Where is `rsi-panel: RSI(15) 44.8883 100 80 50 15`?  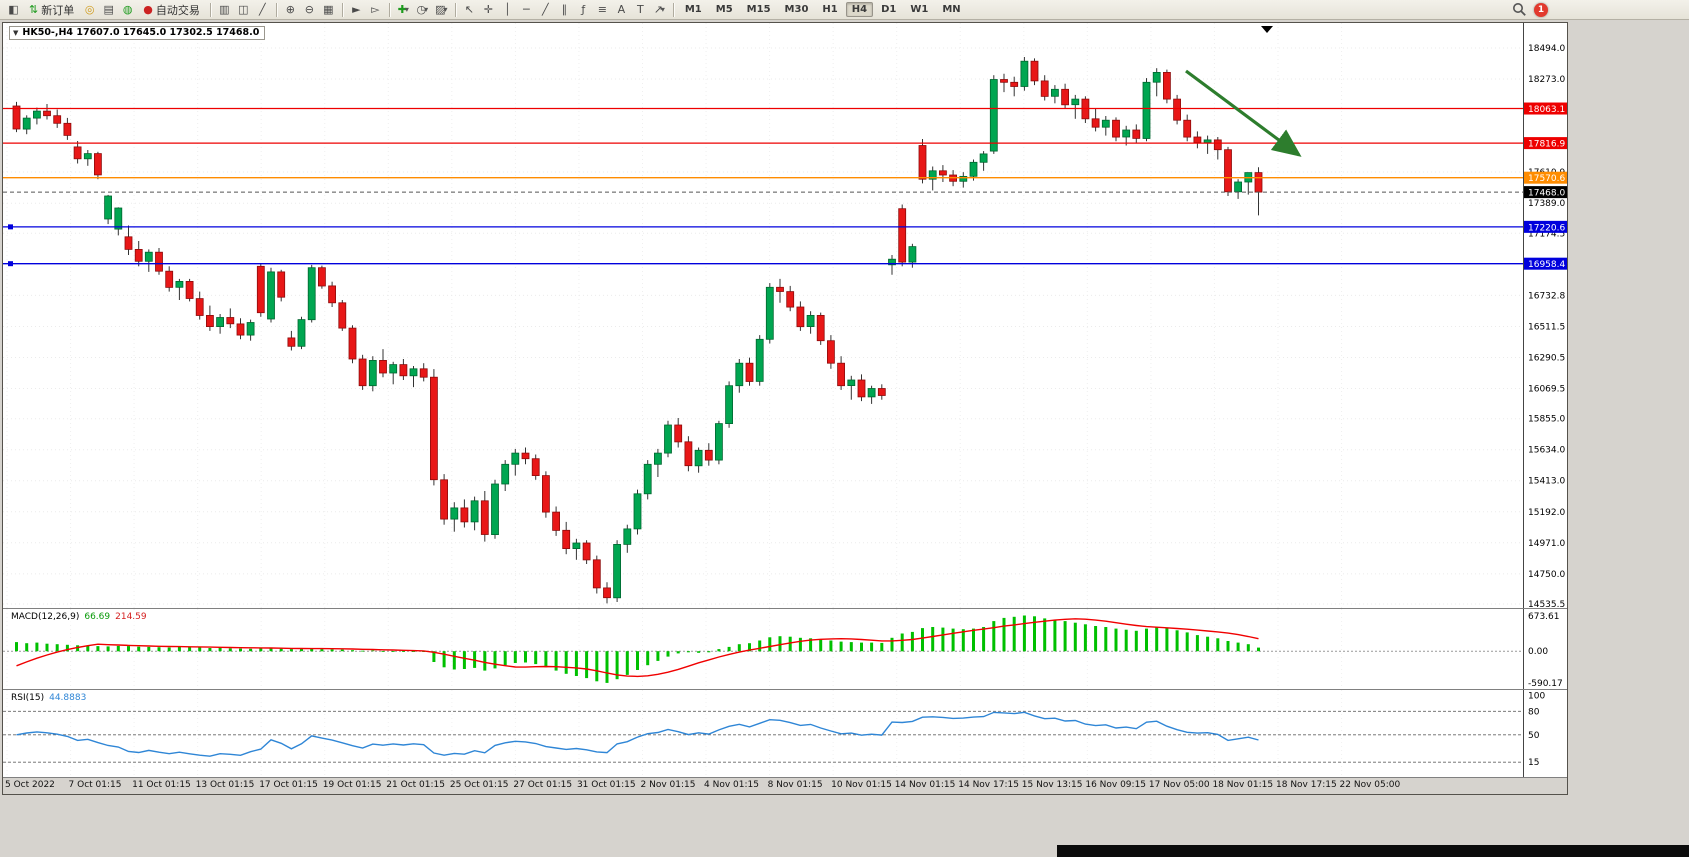 rsi-panel: RSI(15) 44.8883 100 80 50 15 is located at coordinates (785, 733).